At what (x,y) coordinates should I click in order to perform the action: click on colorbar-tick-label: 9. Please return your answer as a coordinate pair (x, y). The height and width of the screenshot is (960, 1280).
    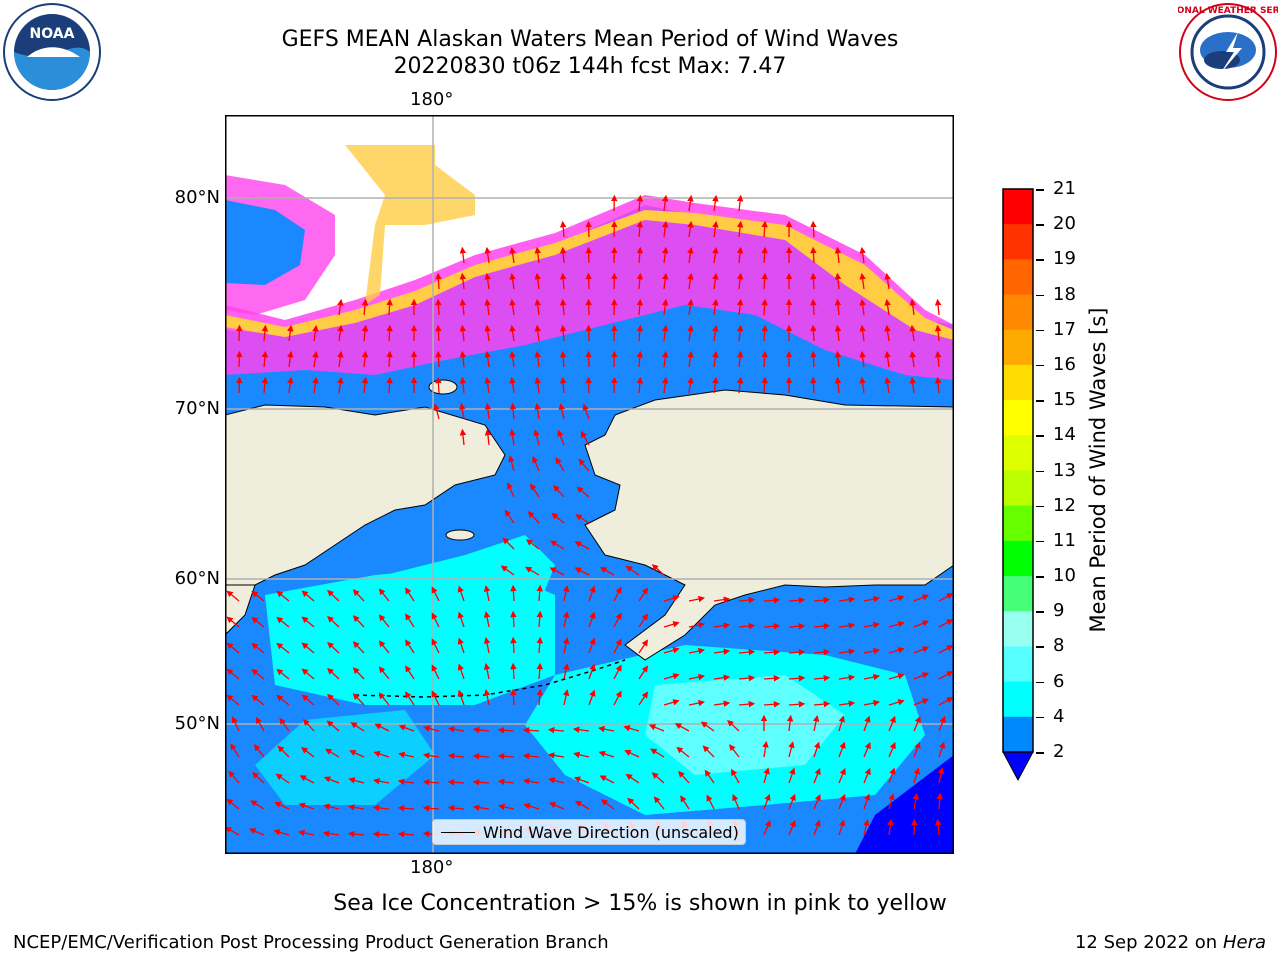
    Looking at the image, I should click on (1059, 611).